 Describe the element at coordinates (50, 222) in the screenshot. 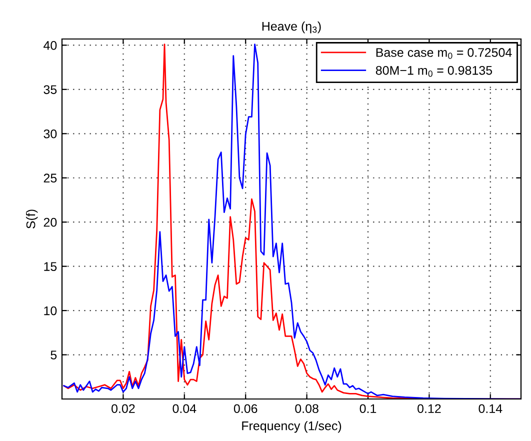

I see `y-tick-label: 20` at that location.